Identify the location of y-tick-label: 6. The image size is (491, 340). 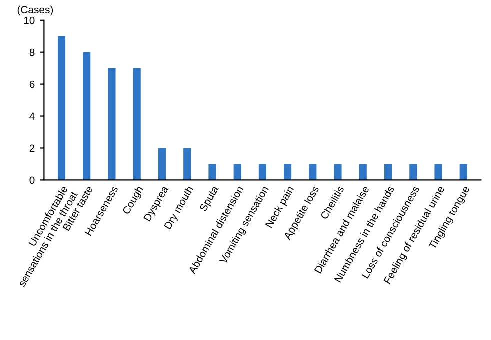
(32, 84).